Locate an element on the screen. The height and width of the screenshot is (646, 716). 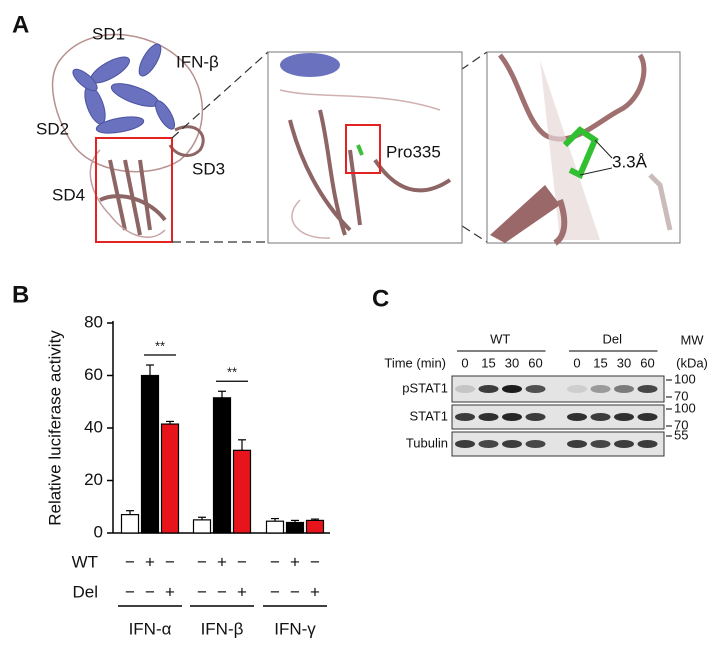
row-label: STAT1 is located at coordinates (428, 415).